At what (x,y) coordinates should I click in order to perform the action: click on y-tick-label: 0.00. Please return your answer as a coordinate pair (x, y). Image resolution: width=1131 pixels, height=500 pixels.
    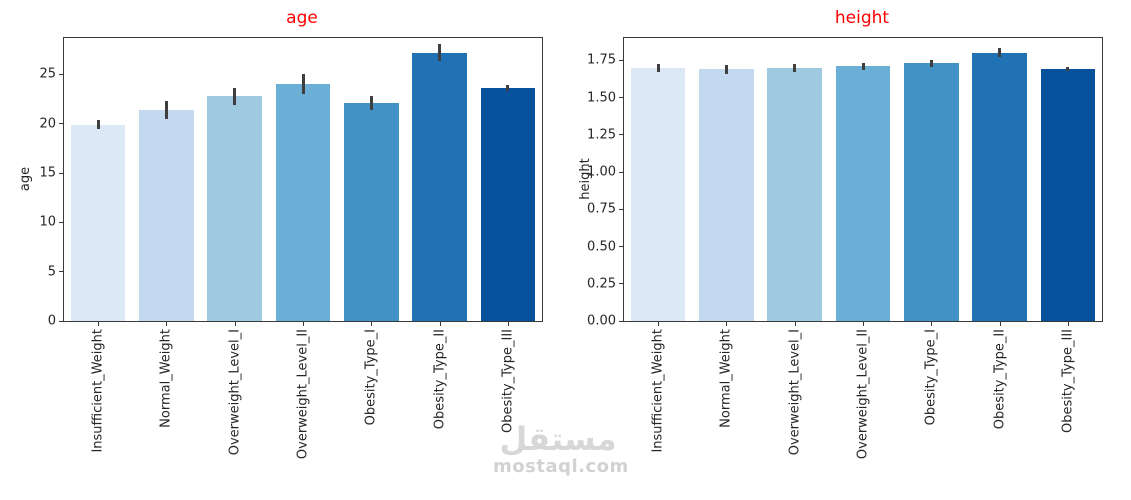
    Looking at the image, I should click on (601, 321).